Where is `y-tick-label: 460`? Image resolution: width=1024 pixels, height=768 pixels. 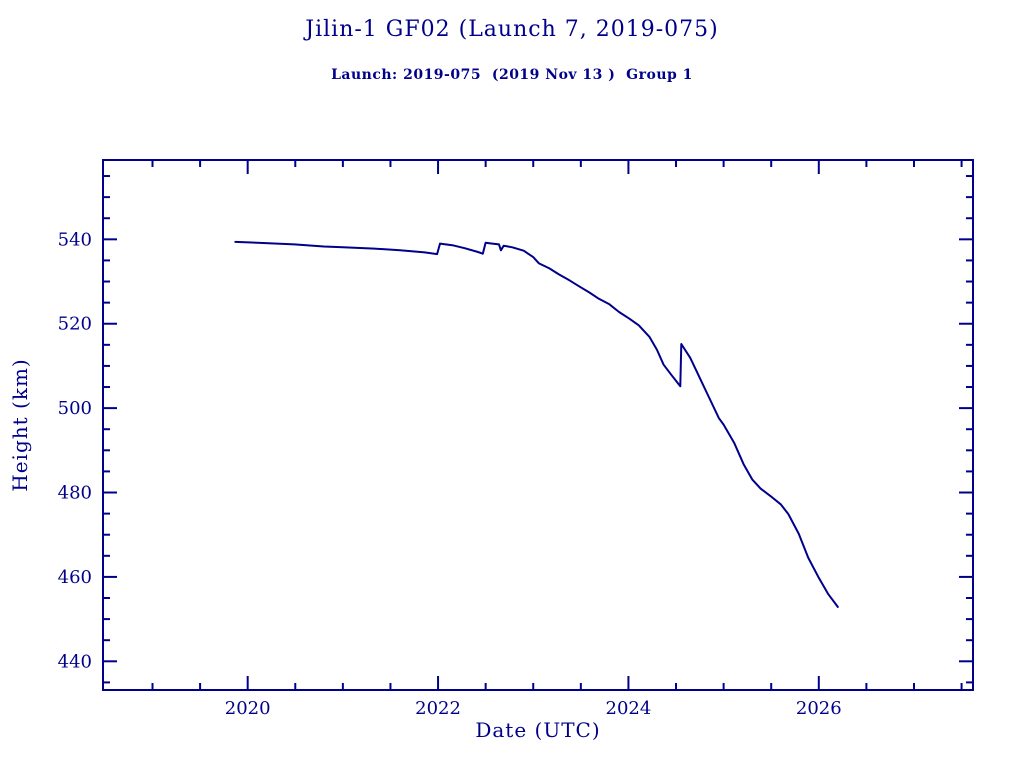 y-tick-label: 460 is located at coordinates (75, 577).